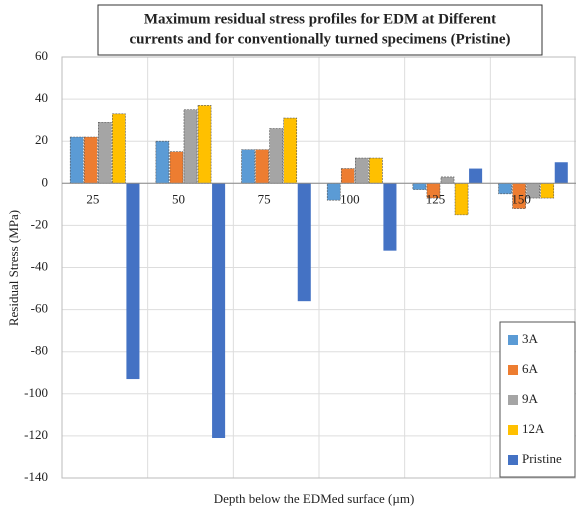 The height and width of the screenshot is (515, 576). What do you see at coordinates (13, 268) in the screenshot?
I see `y-axis-label: Residual Stress (MPa)` at bounding box center [13, 268].